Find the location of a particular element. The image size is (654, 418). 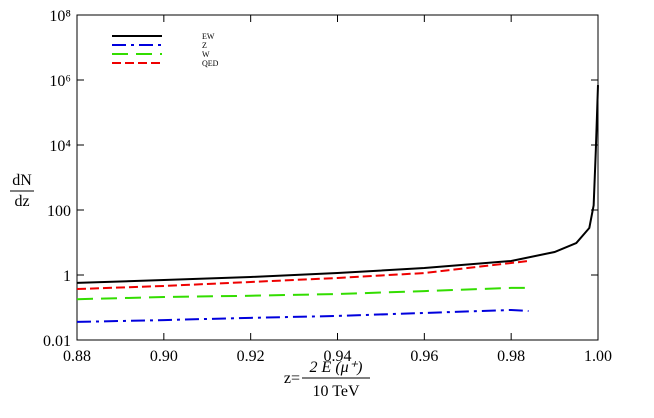

x-tick-label: 1.00 is located at coordinates (598, 356).